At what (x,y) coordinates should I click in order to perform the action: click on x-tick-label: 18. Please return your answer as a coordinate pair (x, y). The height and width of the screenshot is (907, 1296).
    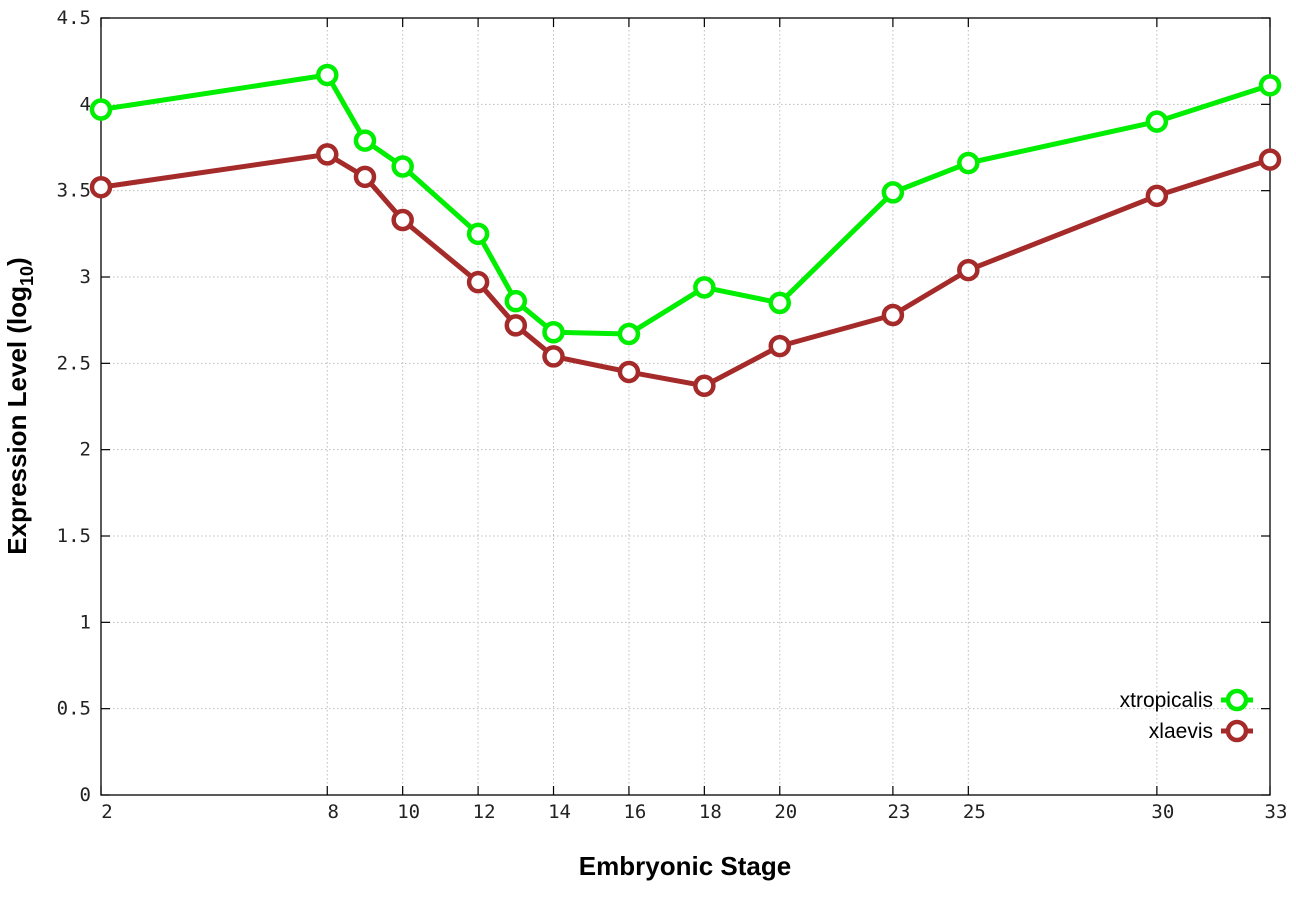
    Looking at the image, I should click on (710, 812).